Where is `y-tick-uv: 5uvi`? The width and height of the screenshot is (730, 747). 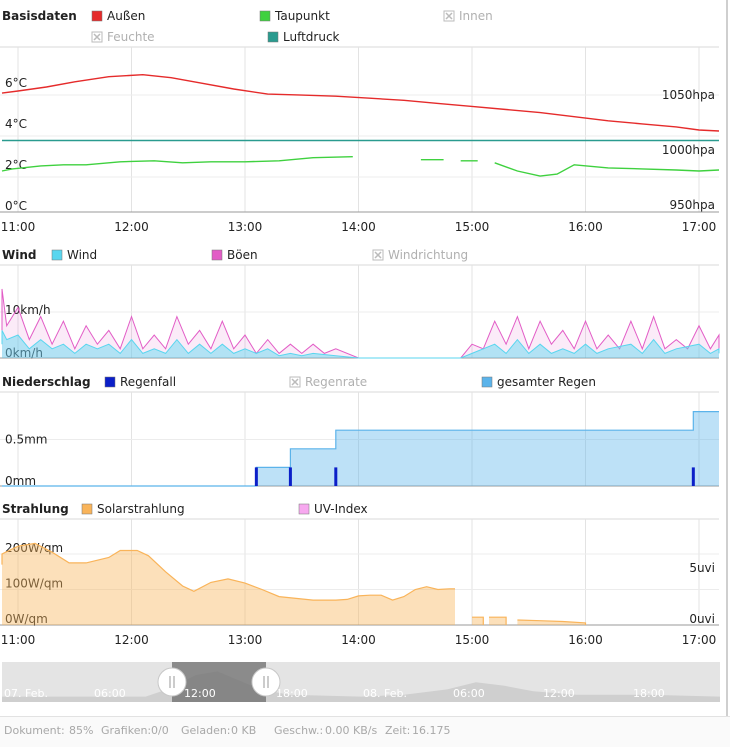 y-tick-uv: 5uvi is located at coordinates (702, 568).